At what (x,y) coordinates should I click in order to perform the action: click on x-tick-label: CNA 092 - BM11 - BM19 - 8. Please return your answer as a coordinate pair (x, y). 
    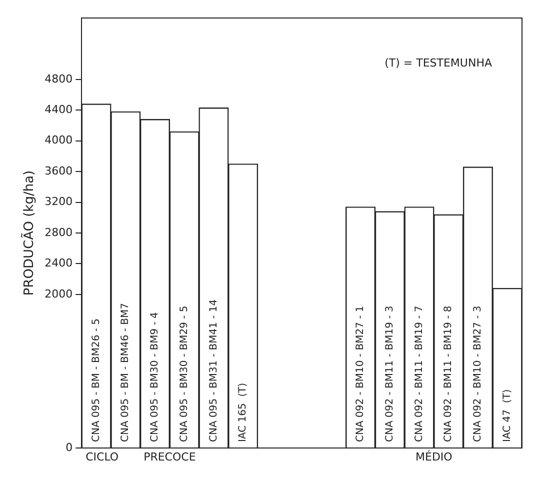
    Looking at the image, I should click on (448, 374).